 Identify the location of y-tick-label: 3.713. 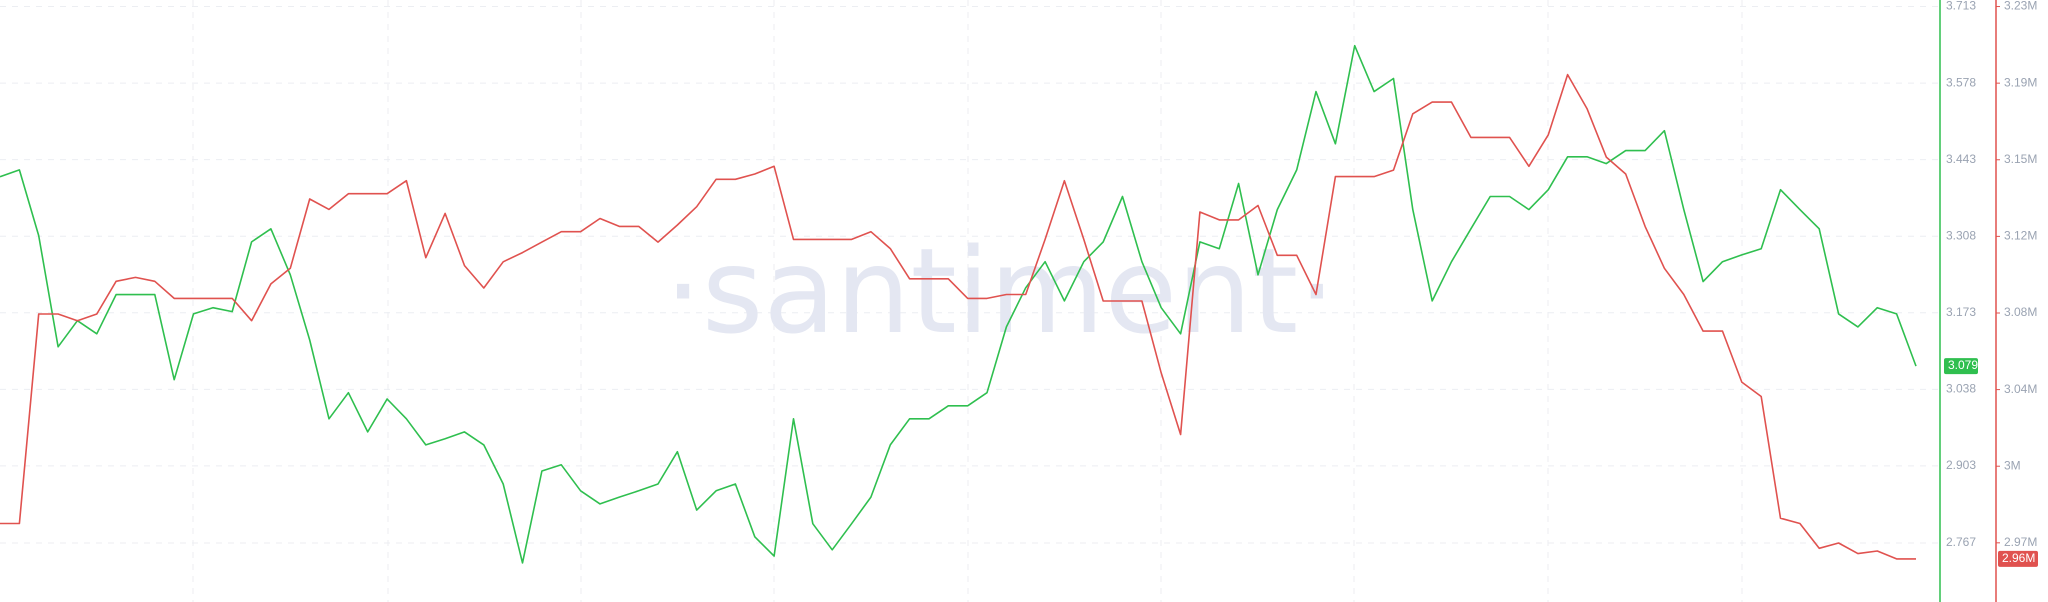
(1961, 6).